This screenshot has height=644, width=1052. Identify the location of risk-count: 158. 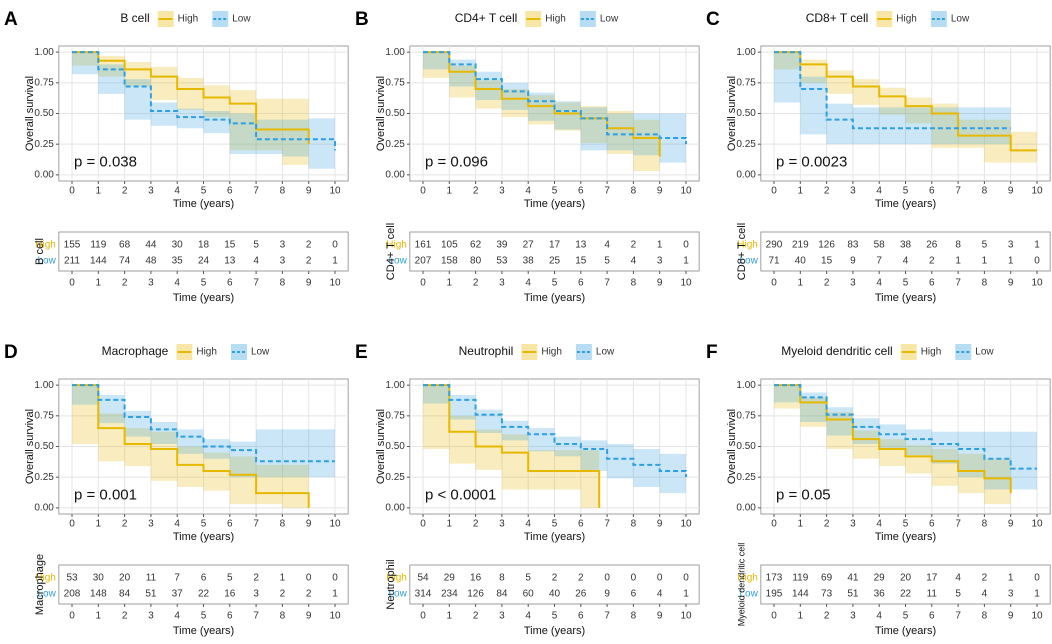
(449, 261).